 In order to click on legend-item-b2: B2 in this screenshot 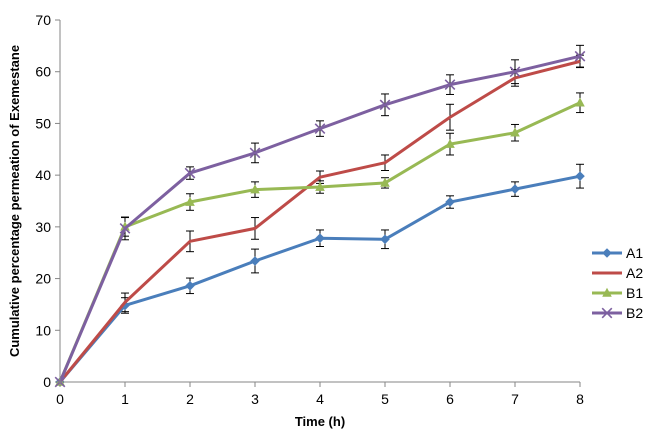, I will do `click(617, 313)`.